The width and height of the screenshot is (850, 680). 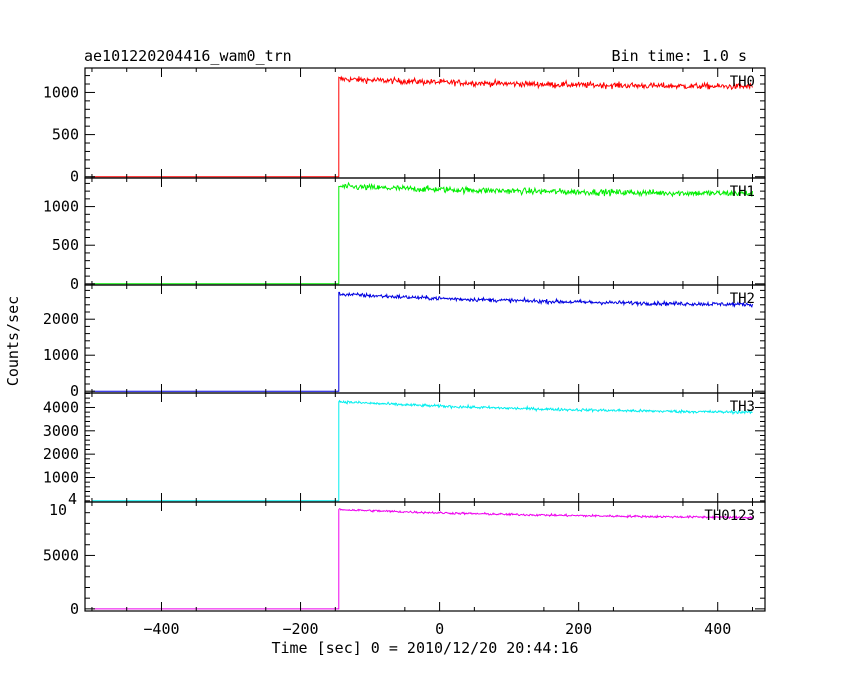 I want to click on y-axis-label: Counts/sec, so click(x=13, y=341).